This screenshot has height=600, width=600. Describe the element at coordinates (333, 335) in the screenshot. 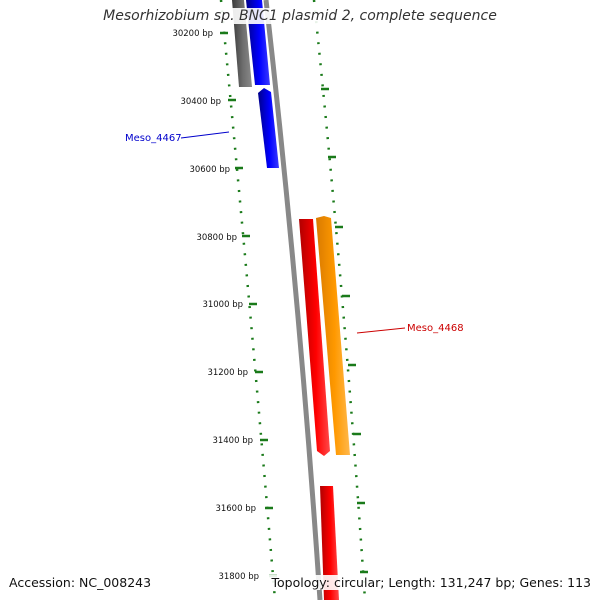

I see `gene-orange-feature` at that location.